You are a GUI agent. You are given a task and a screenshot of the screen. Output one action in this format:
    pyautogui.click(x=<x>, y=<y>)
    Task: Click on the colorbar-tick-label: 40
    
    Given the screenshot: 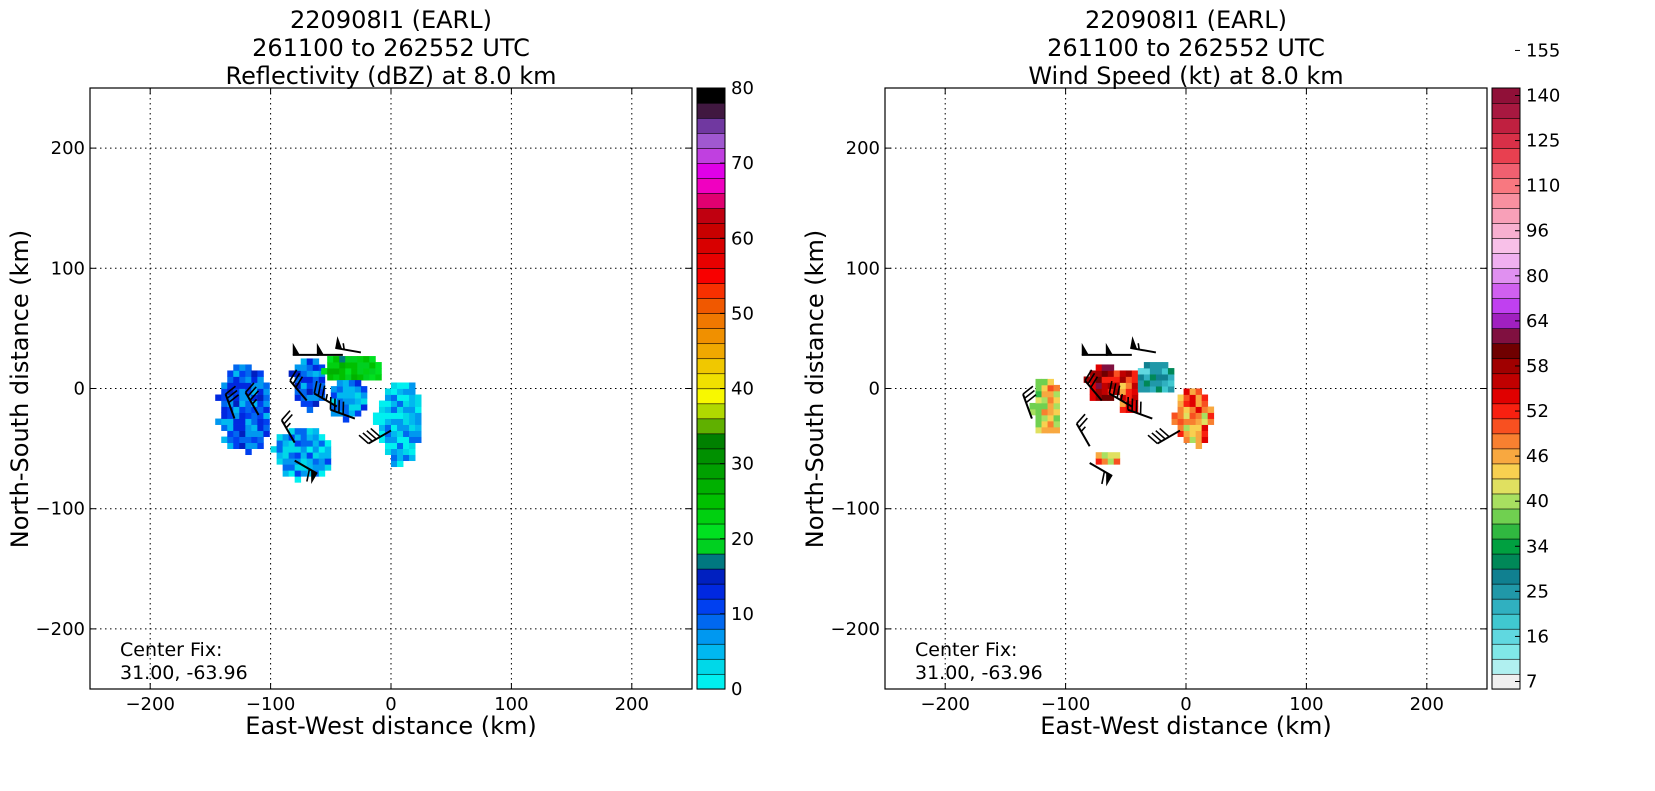 What is the action you would take?
    pyautogui.click(x=1537, y=501)
    